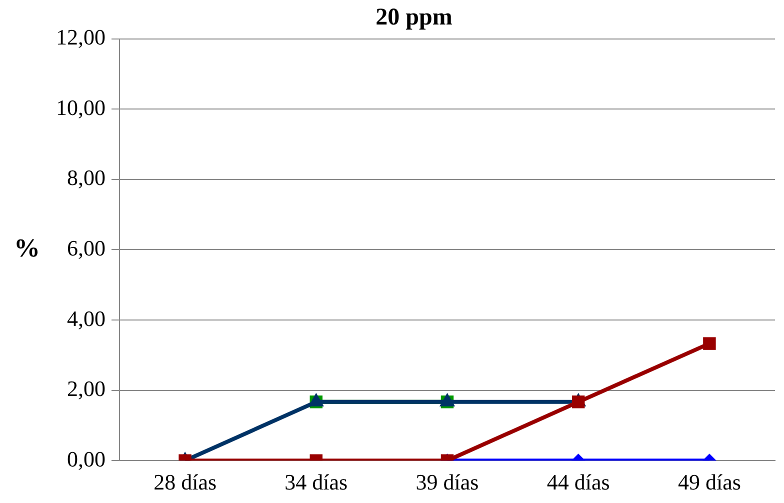  I want to click on y-tick-label: 0,00, so click(86, 459).